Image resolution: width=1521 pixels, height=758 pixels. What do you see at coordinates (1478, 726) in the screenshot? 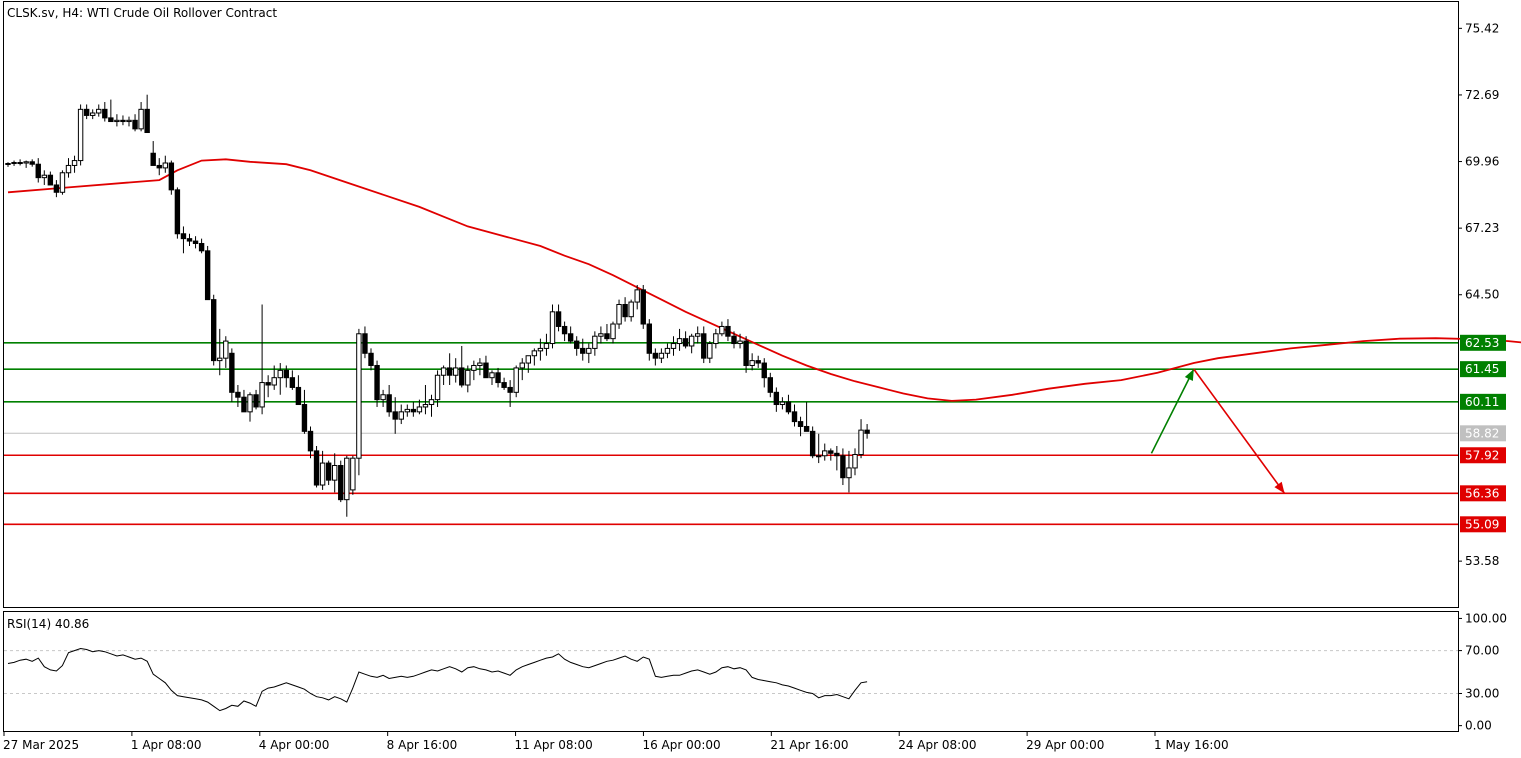
I see `rsi-tick-label: 0.00` at bounding box center [1478, 726].